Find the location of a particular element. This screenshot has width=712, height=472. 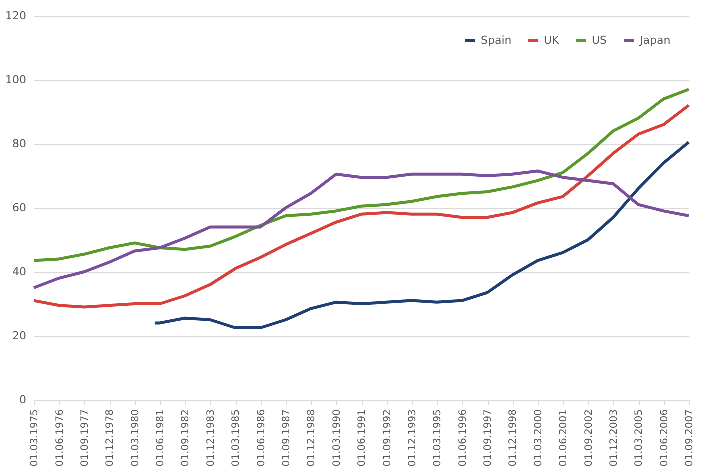

x-tick-label: 01.12.1983 is located at coordinates (211, 438).